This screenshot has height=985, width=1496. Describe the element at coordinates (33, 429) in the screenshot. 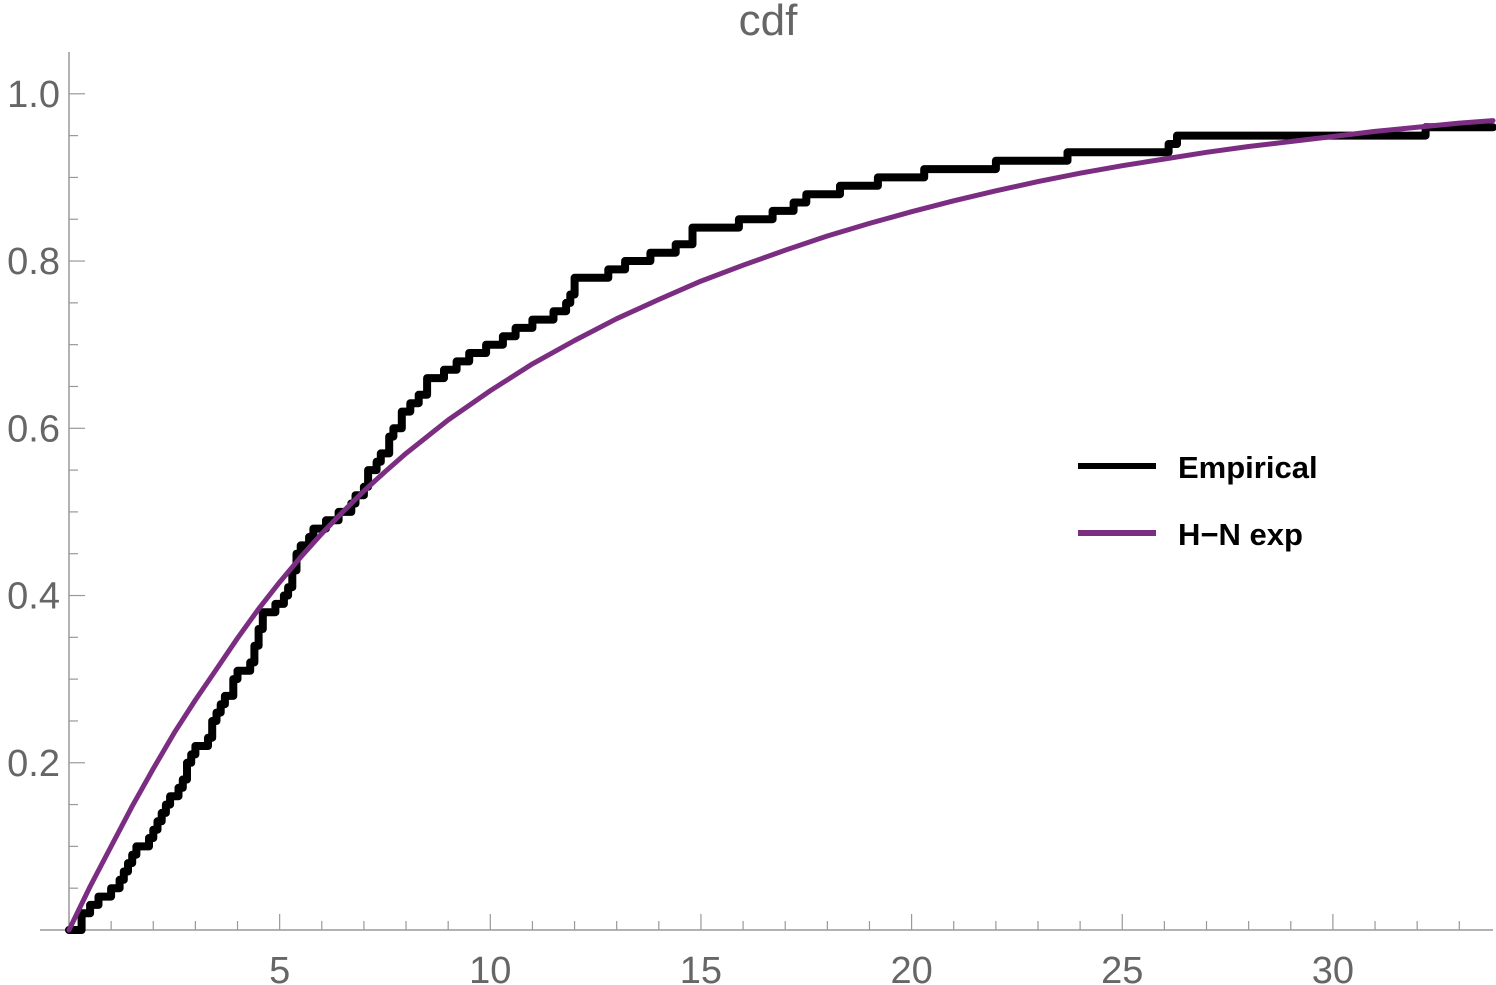

I see `y-tick-label: 0.6` at that location.